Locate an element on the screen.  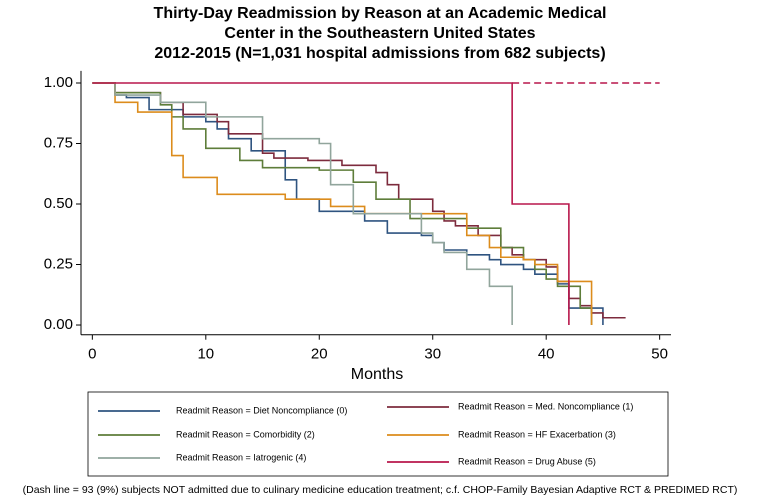
y-tick-label: 0.25 is located at coordinates (58, 263).